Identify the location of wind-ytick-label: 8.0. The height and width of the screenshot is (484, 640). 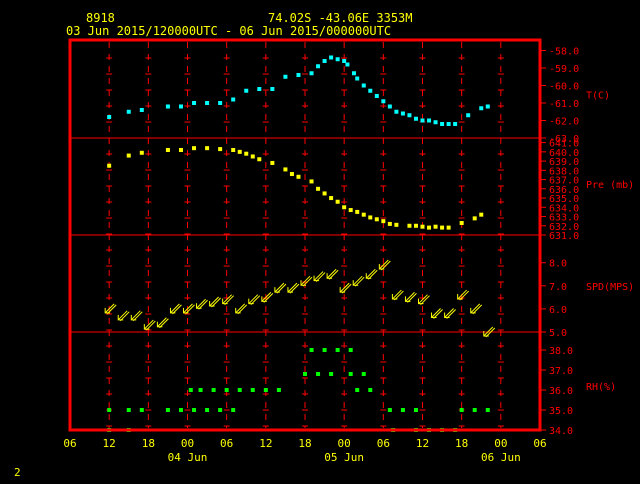
(558, 264).